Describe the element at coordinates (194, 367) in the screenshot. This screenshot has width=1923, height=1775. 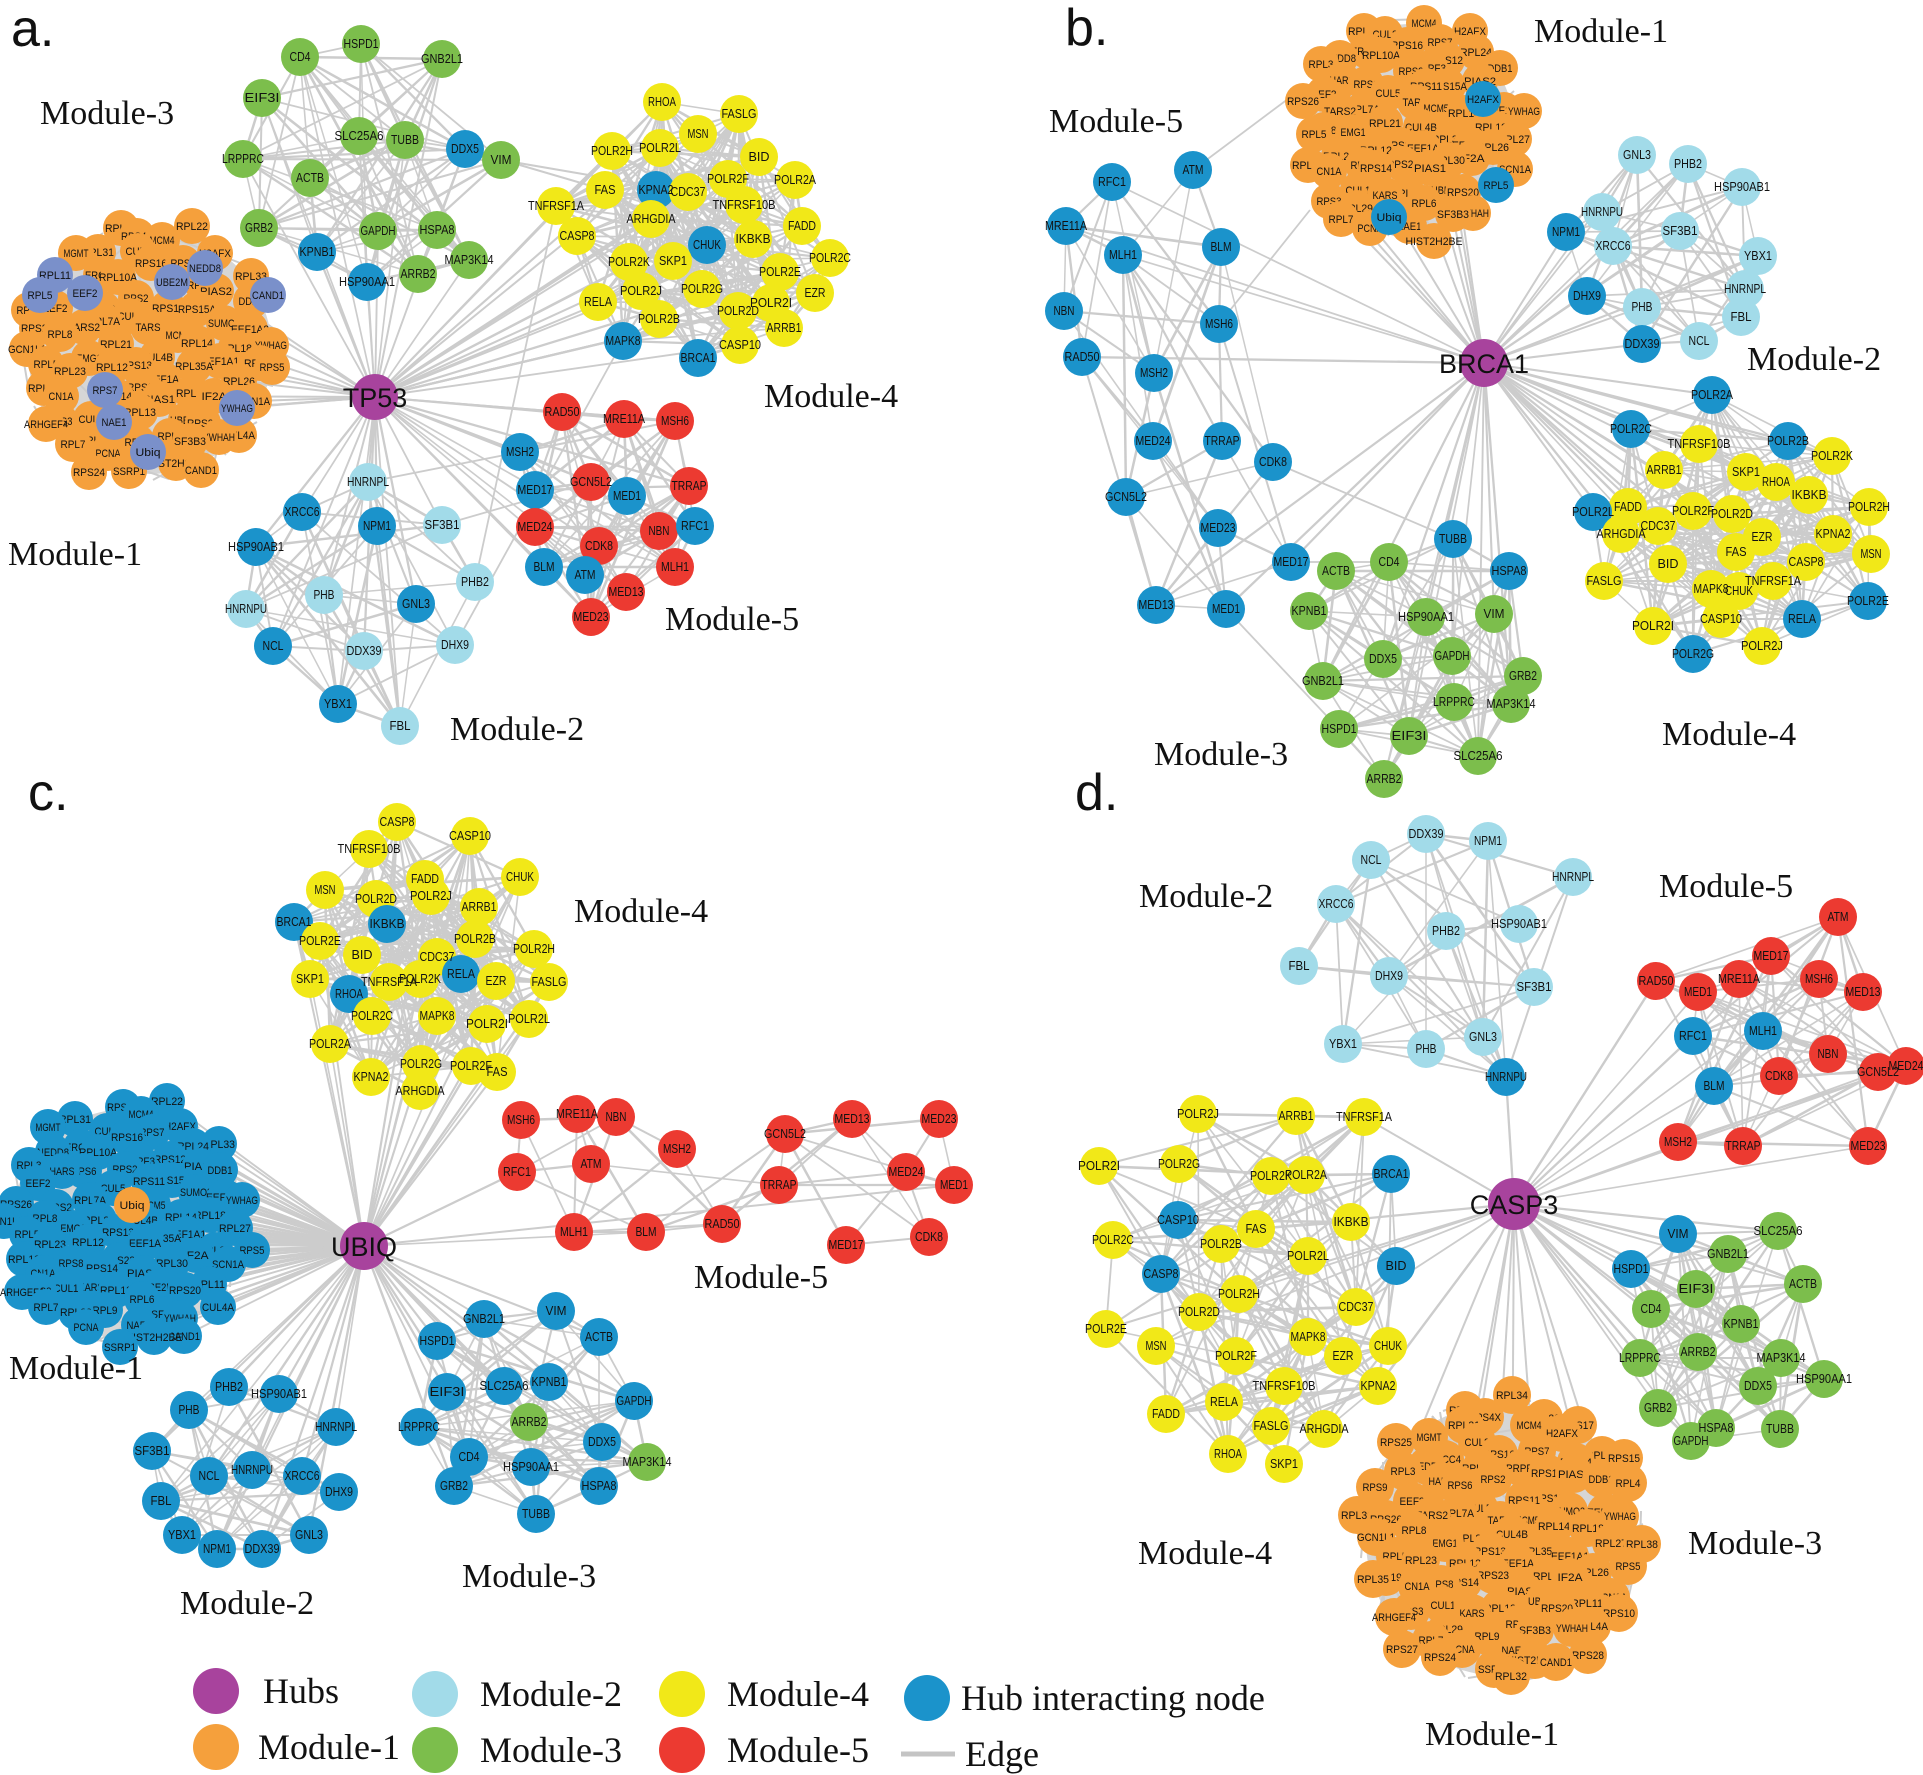
I see `svg-text: RPL35A` at that location.